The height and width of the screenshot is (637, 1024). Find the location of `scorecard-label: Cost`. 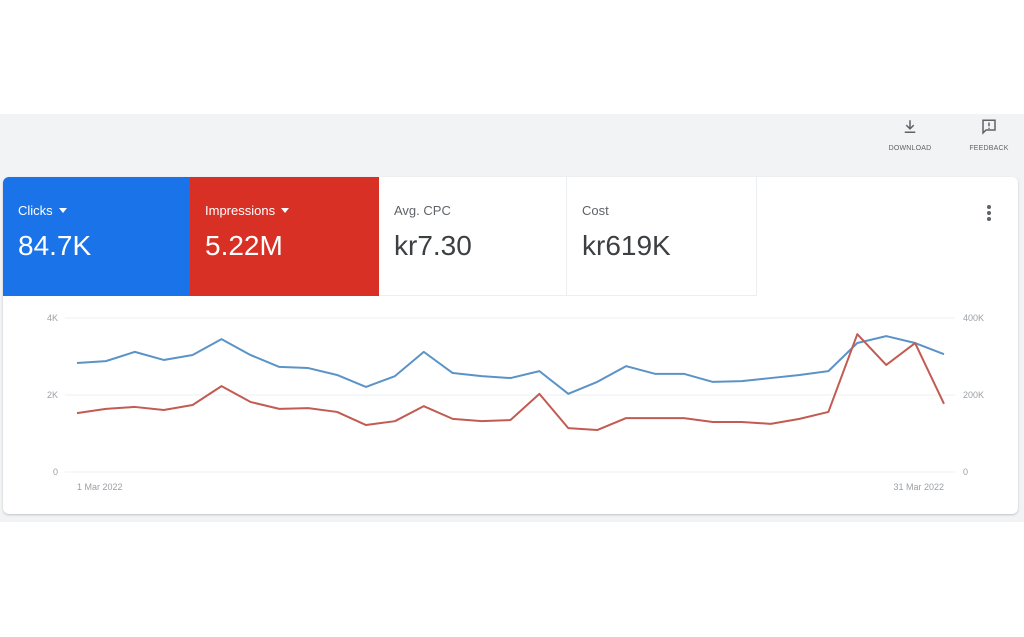

scorecard-label: Cost is located at coordinates (595, 210).